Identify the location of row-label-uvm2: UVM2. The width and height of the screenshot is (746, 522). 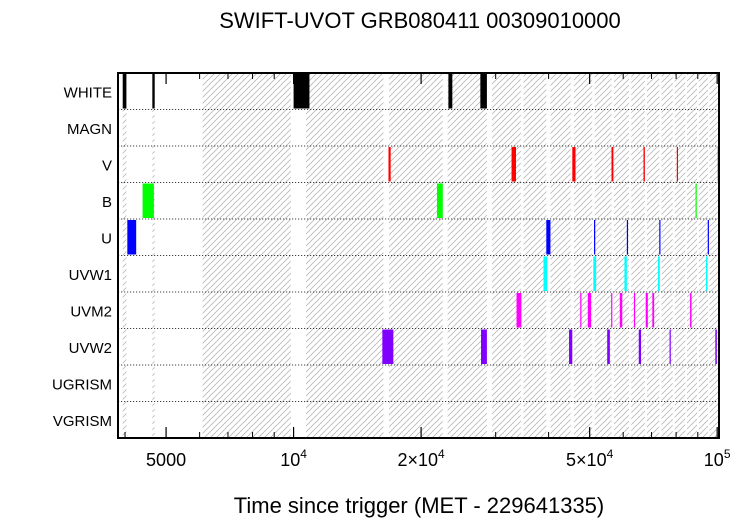
(91, 311).